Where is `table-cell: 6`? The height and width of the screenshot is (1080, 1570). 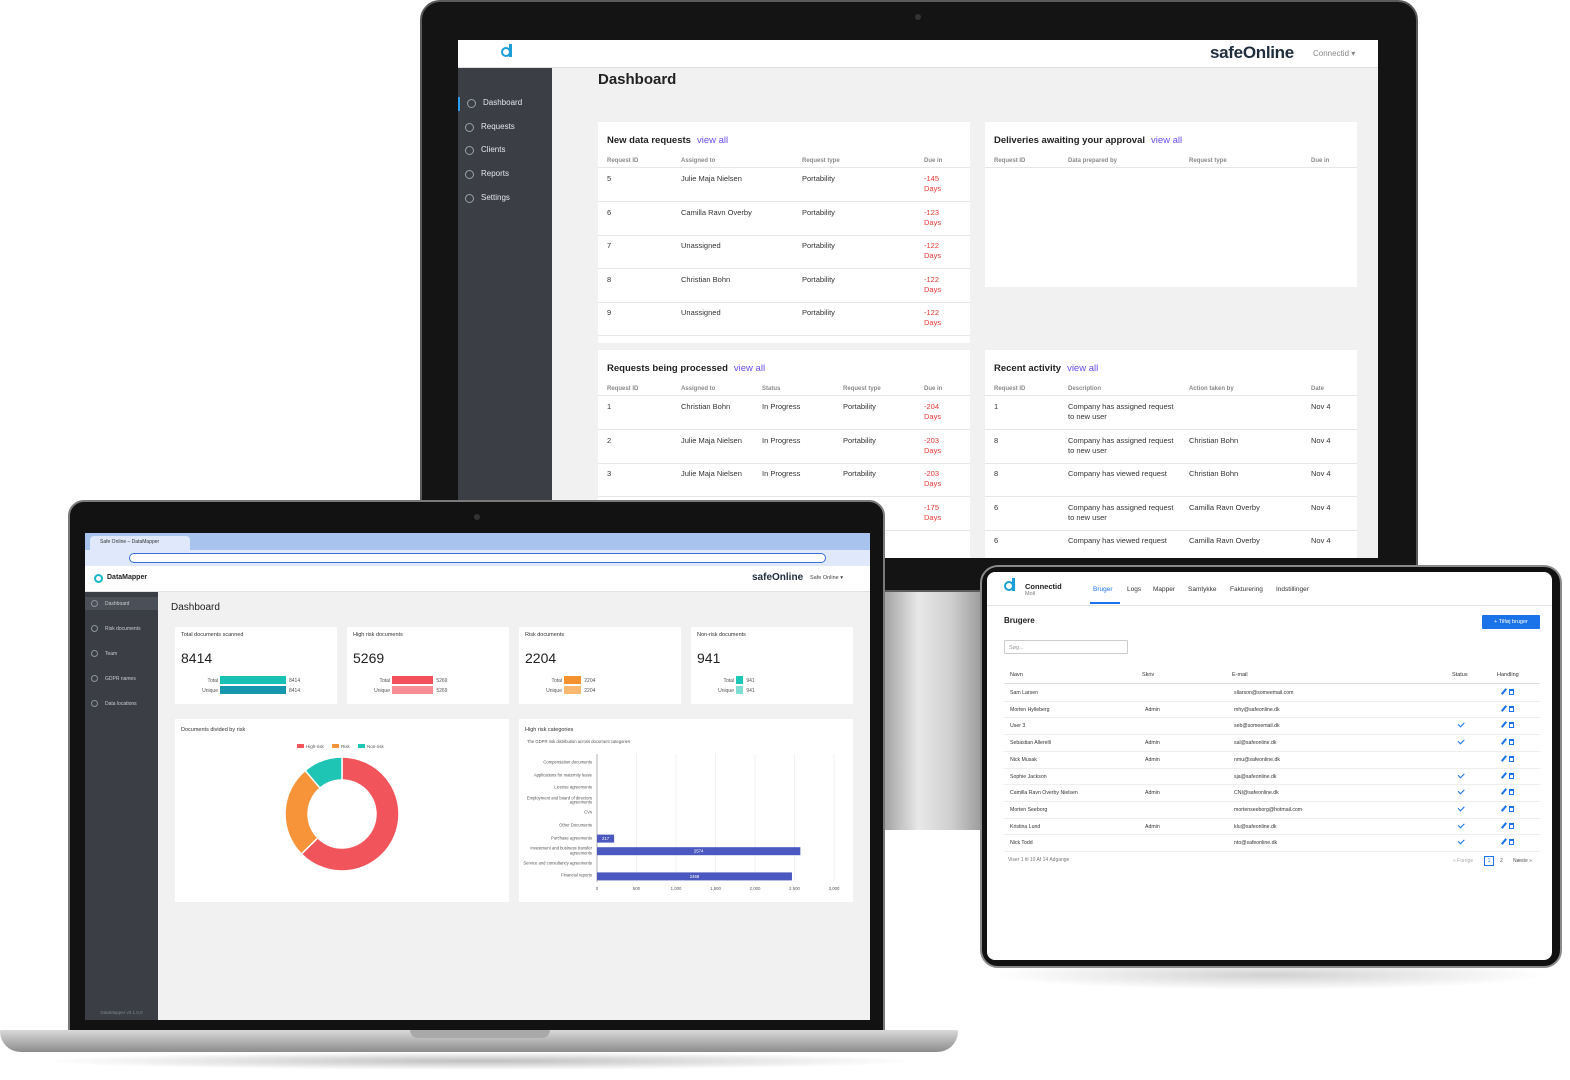 table-cell: 6 is located at coordinates (609, 212).